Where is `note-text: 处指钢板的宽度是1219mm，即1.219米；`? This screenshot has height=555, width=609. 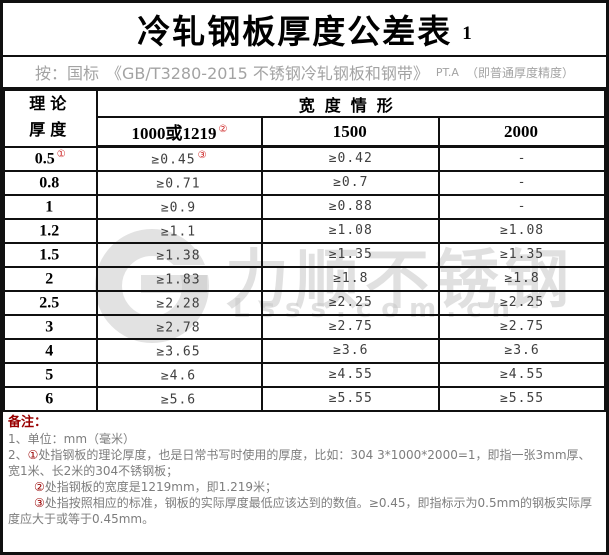
note-text: 处指钢板的宽度是1219mm，即1.219米； is located at coordinates (161, 486).